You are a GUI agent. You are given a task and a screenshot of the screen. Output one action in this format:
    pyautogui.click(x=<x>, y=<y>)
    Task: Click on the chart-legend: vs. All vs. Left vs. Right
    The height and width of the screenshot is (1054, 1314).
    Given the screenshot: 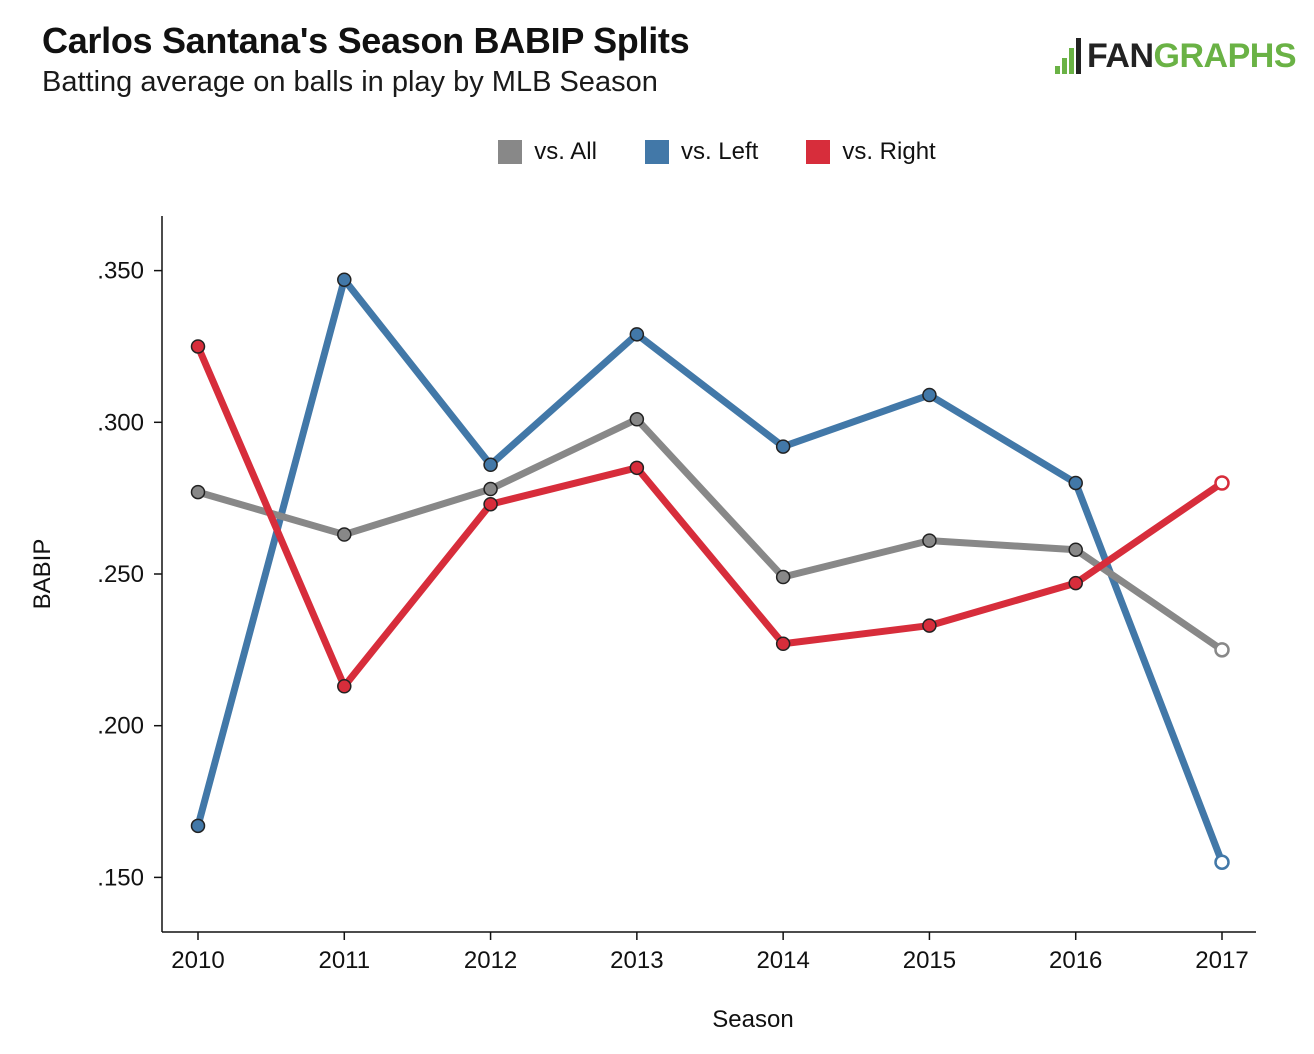 What is the action you would take?
    pyautogui.click(x=687, y=152)
    